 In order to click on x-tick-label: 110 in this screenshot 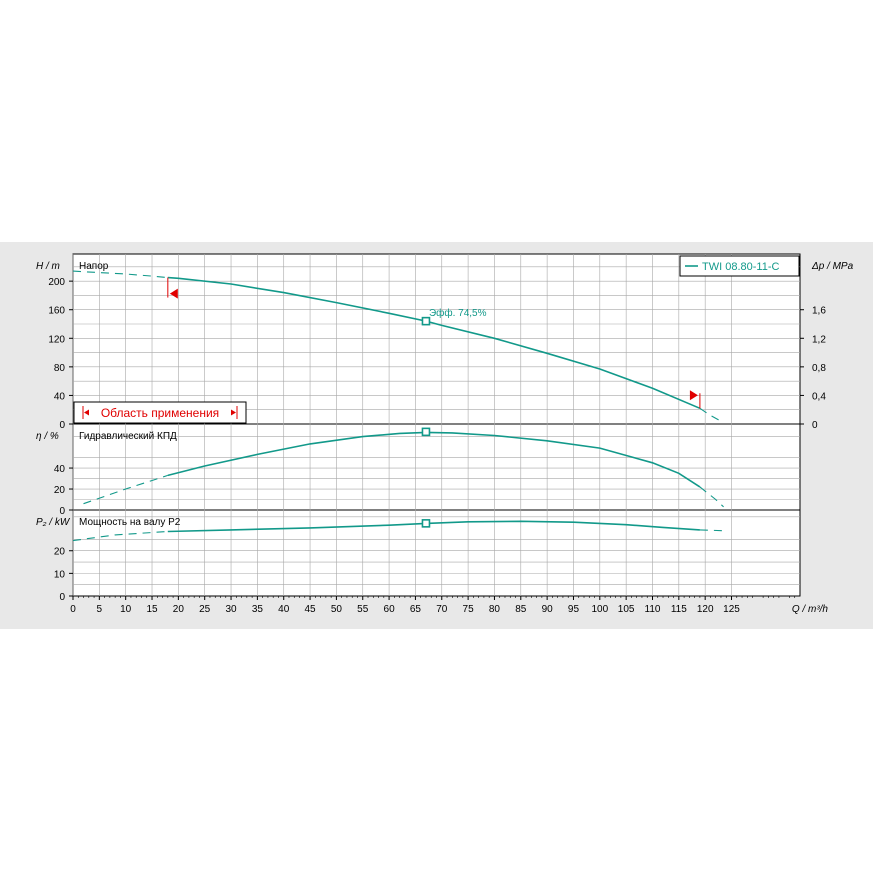, I will do `click(653, 609)`.